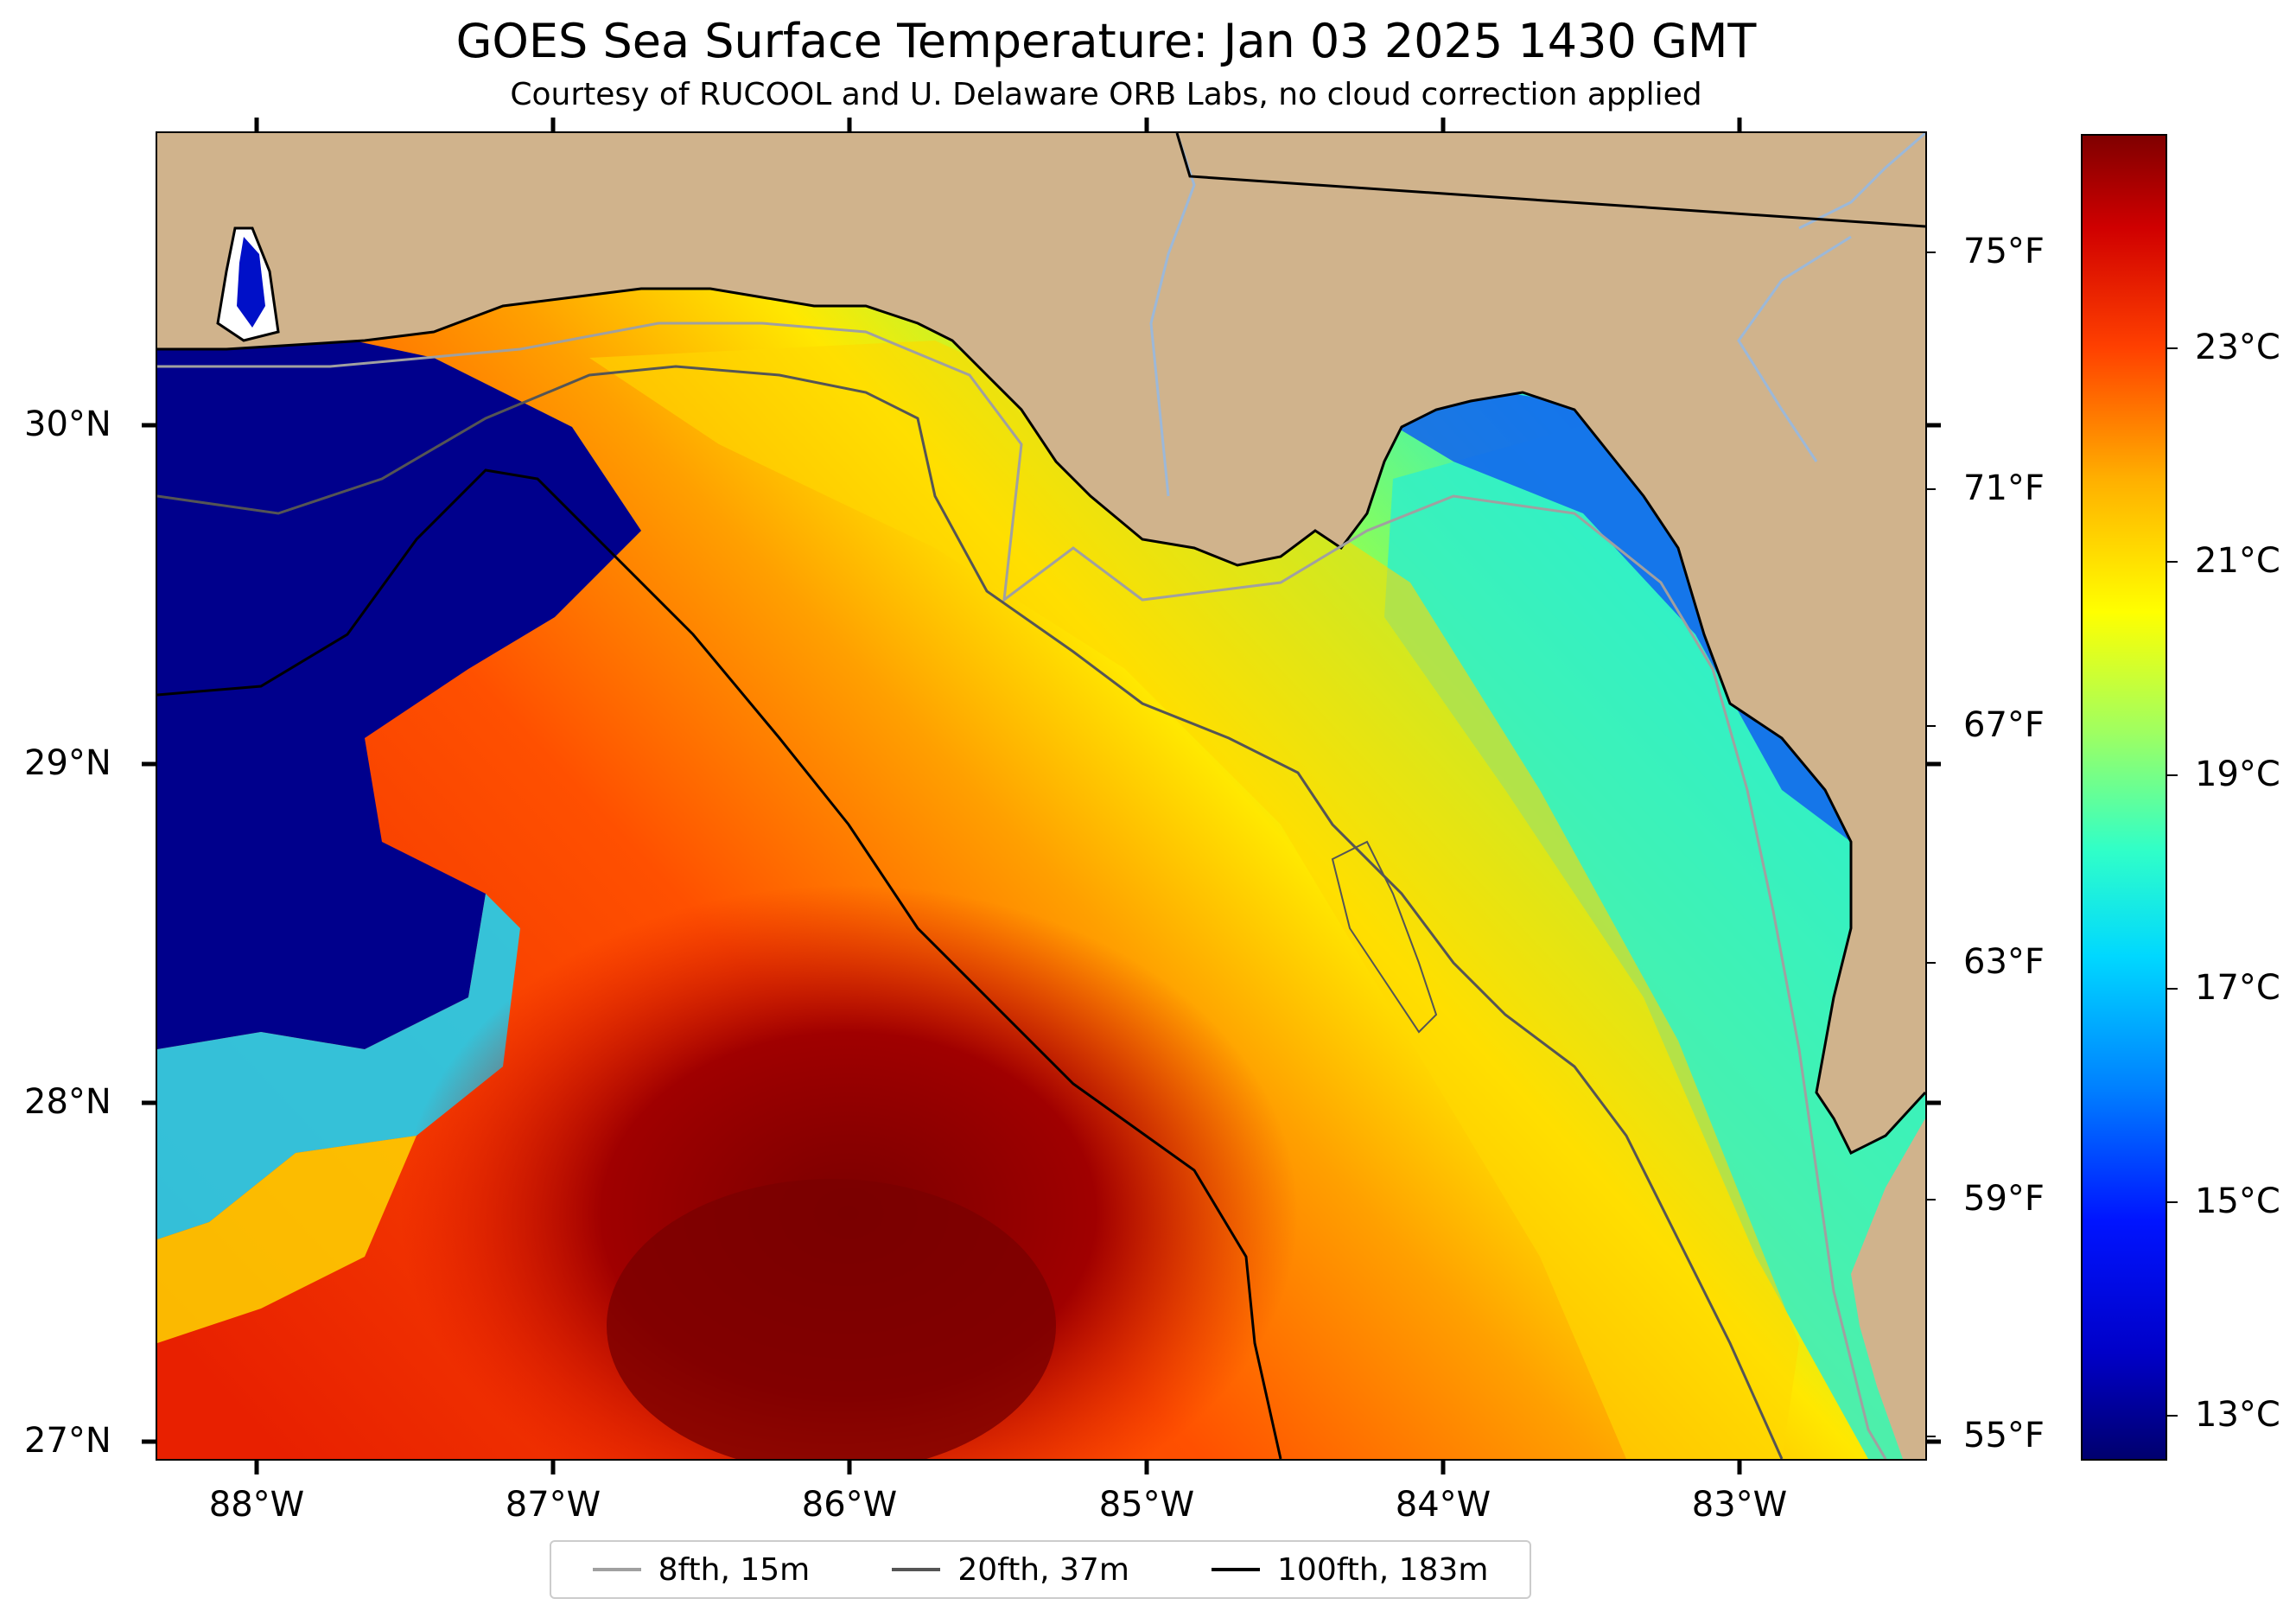  Describe the element at coordinates (2004, 251) in the screenshot. I see `f-label-75: 75°F` at that location.